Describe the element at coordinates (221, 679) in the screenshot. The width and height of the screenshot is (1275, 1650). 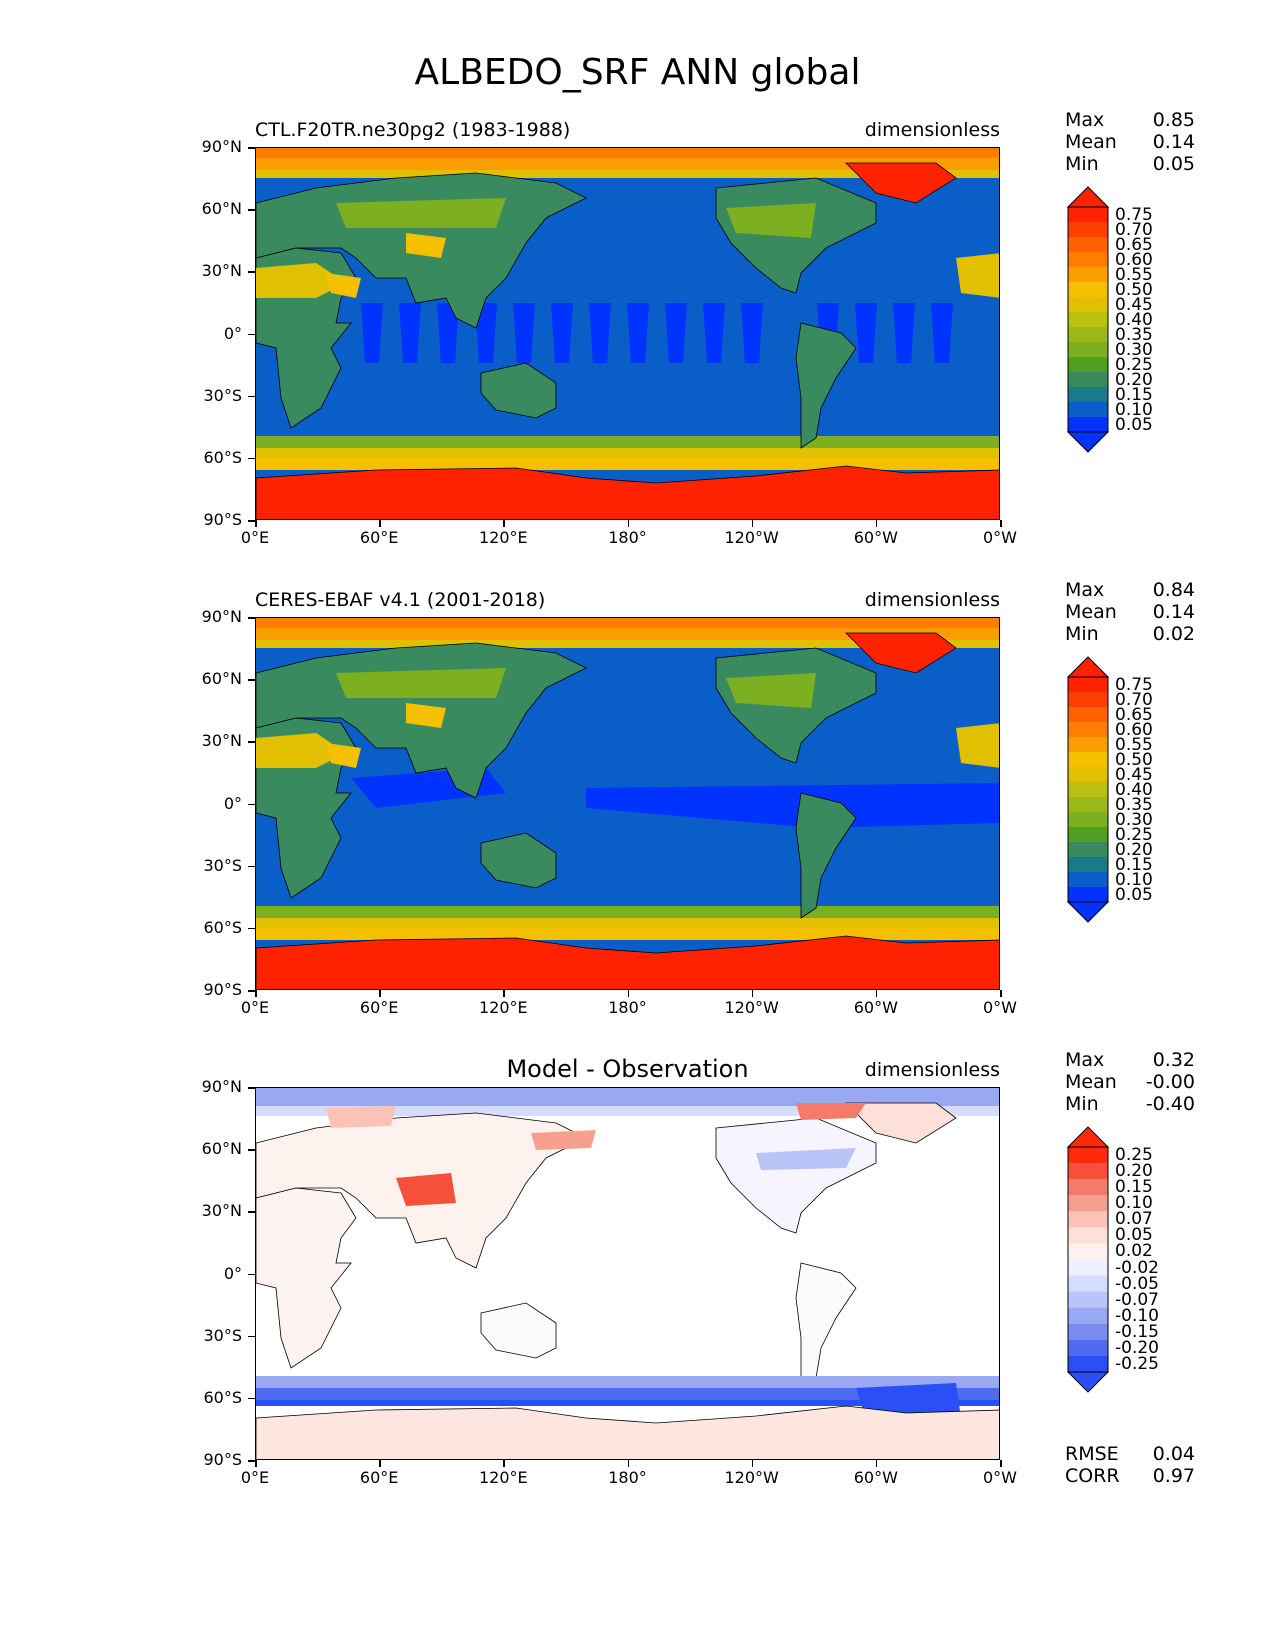
I see `lat-tick-label: 60°N` at that location.